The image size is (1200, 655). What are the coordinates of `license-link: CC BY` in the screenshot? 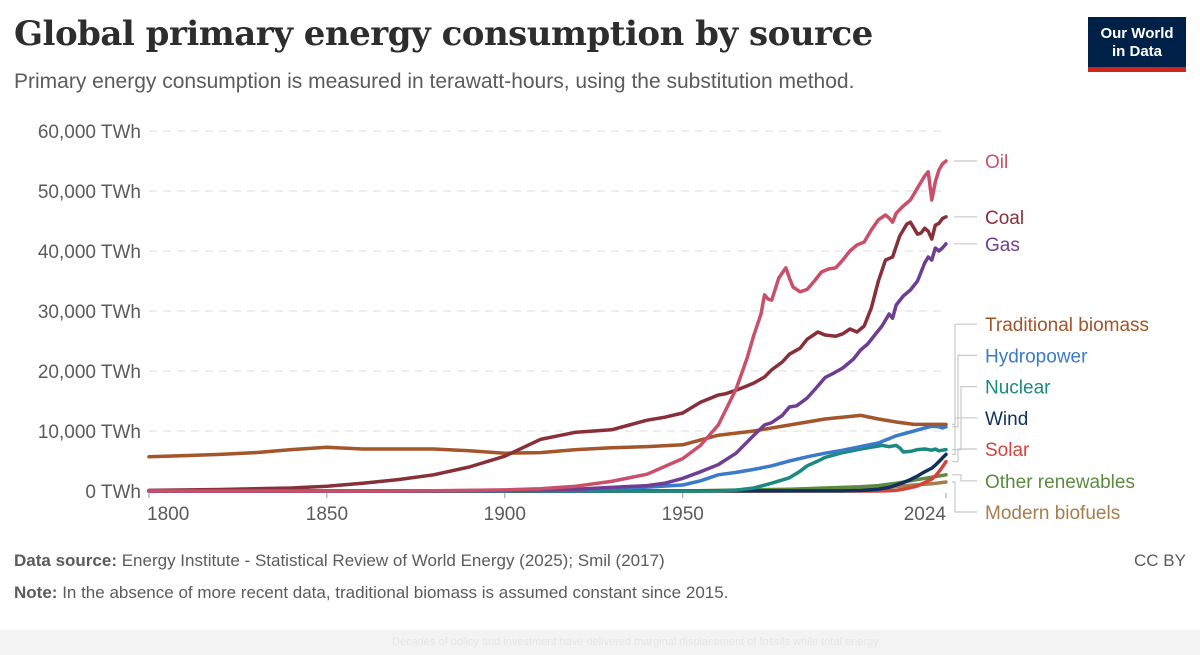 It's located at (1160, 560).